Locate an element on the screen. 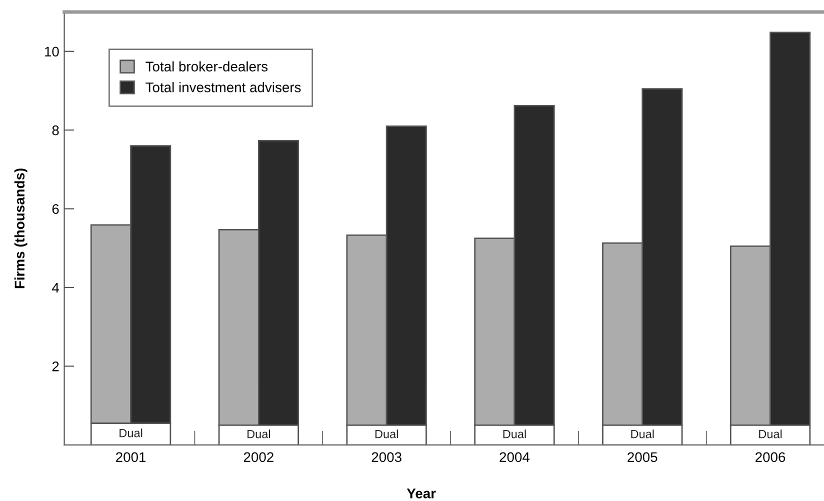 The width and height of the screenshot is (824, 501). x-tick-label: 2001 is located at coordinates (131, 457).